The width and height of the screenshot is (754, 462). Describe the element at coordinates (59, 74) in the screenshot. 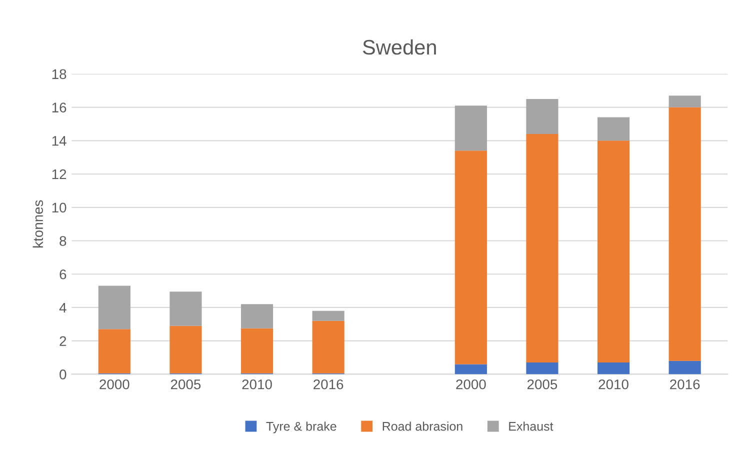

I see `y-tick-label: 18` at that location.